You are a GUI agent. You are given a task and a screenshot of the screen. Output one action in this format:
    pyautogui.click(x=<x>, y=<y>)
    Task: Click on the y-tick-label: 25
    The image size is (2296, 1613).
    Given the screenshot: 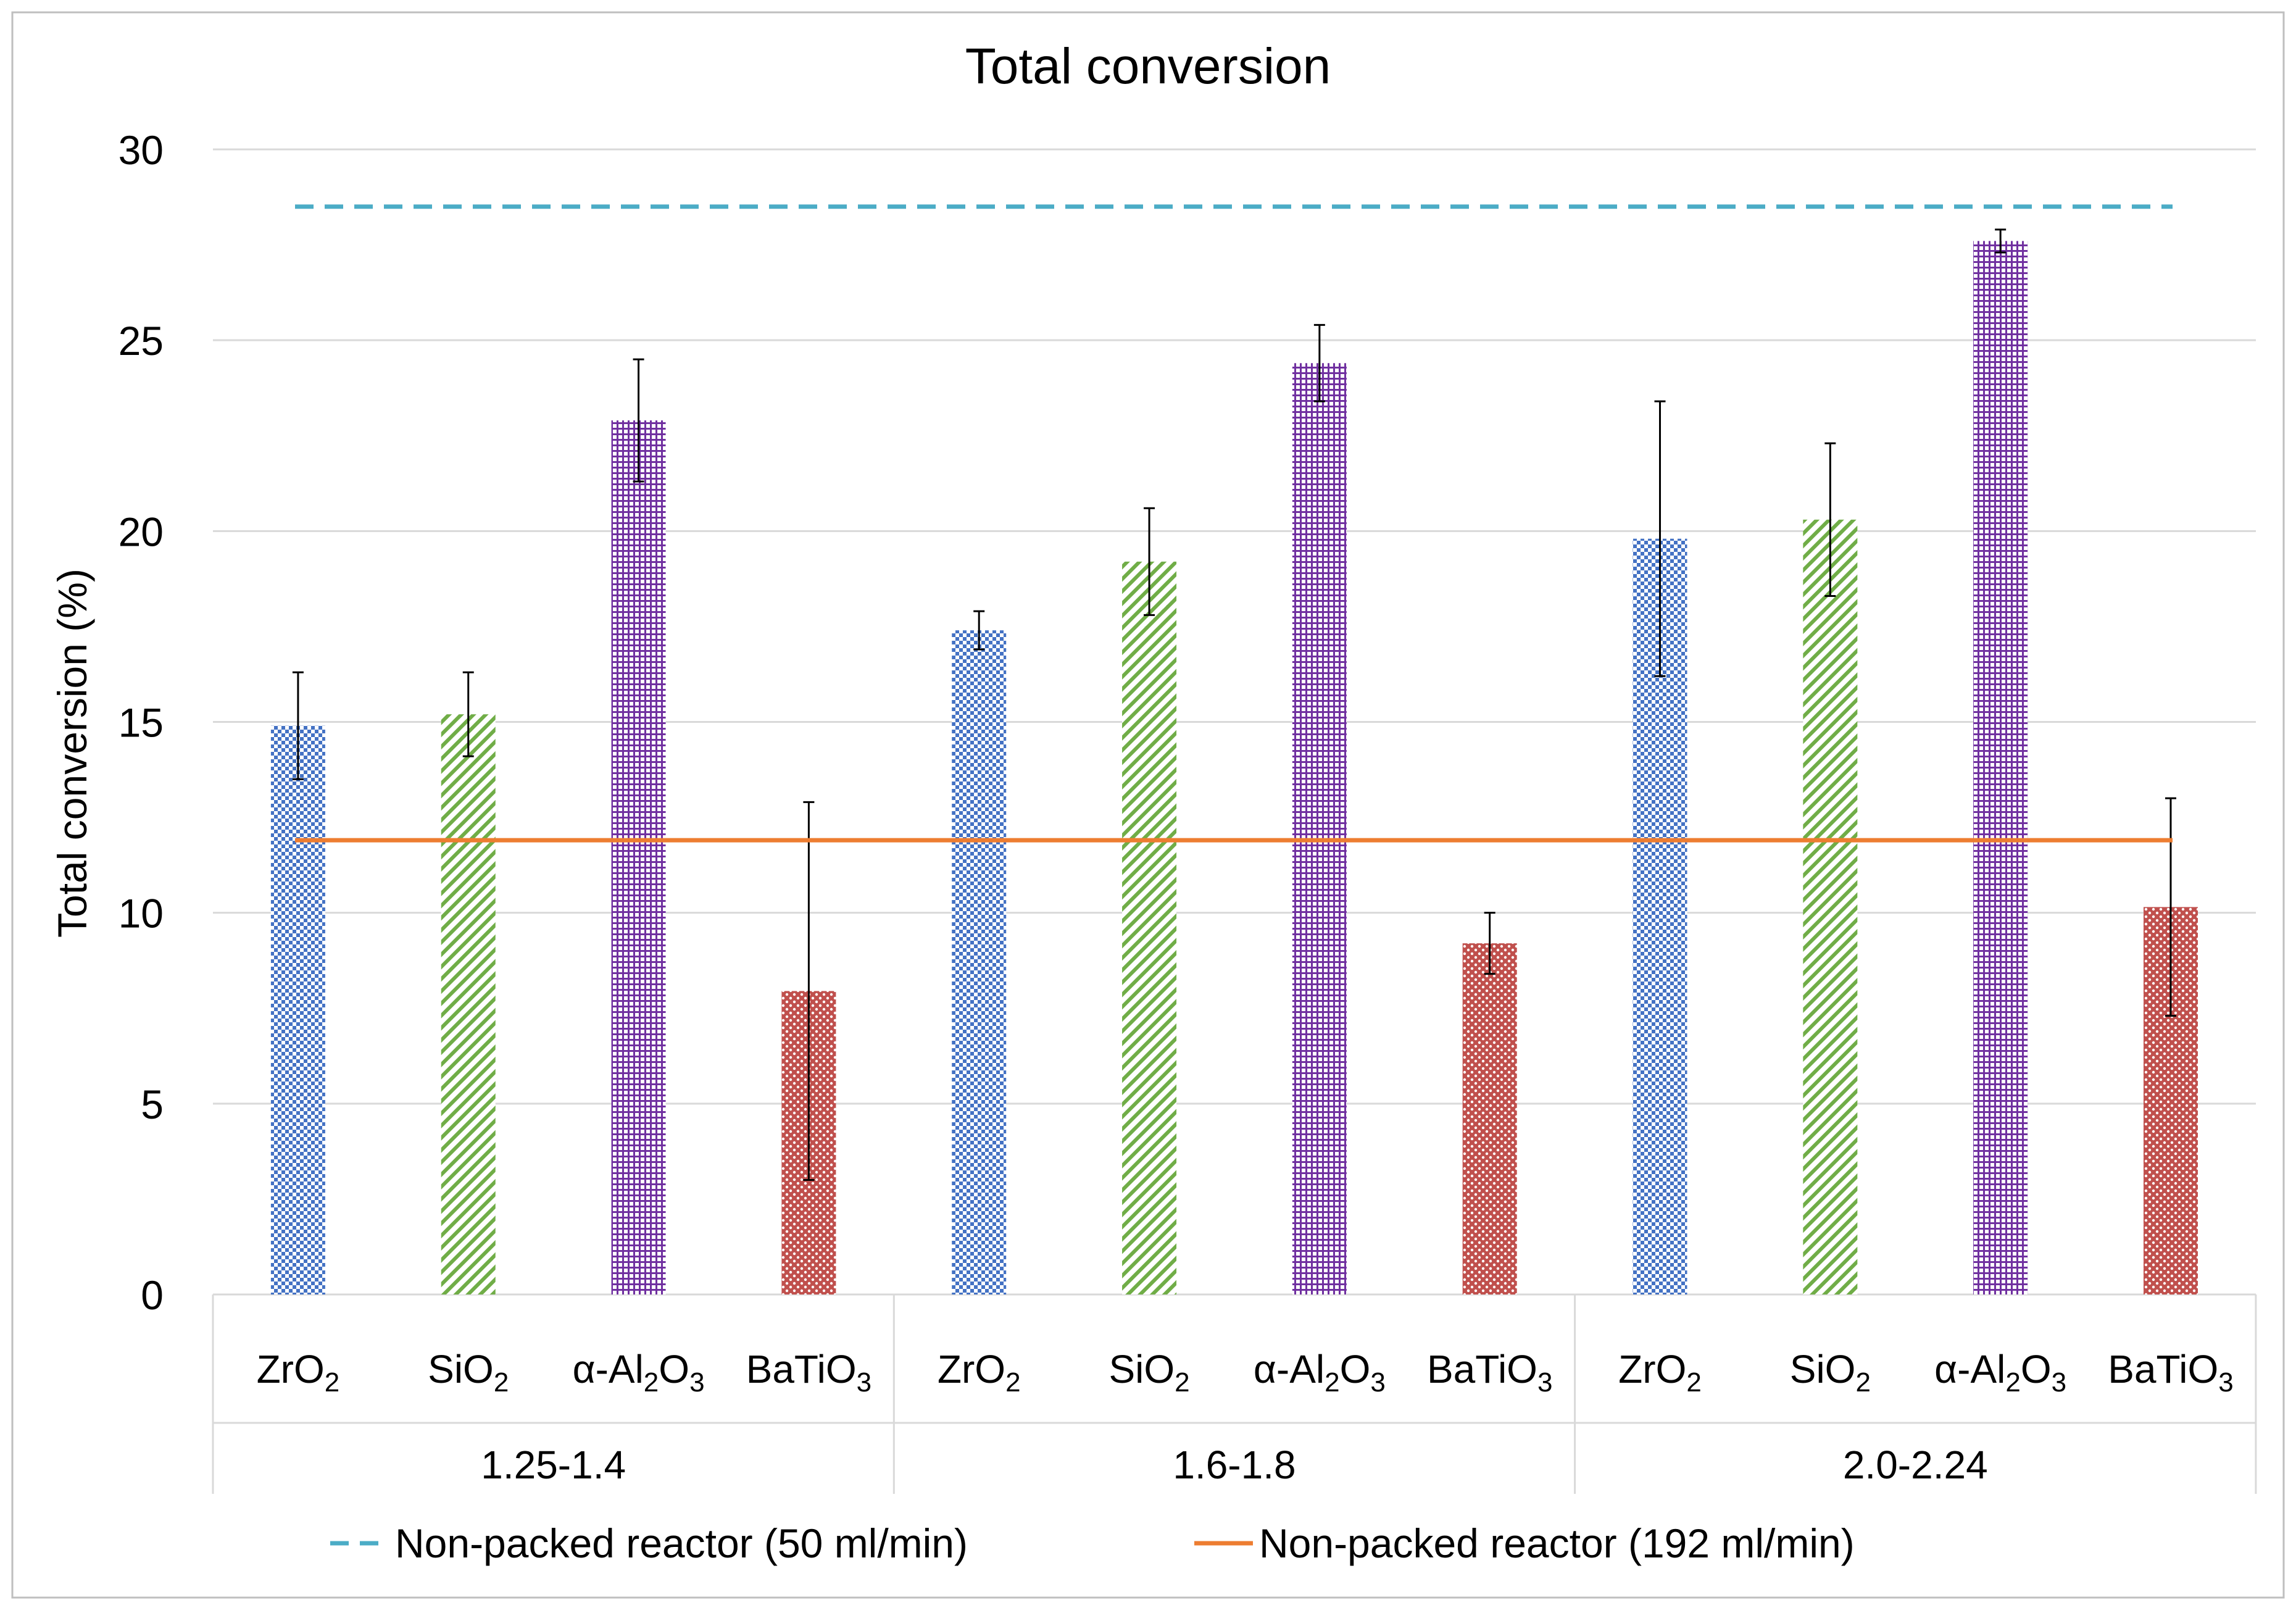 What is the action you would take?
    pyautogui.click(x=141, y=341)
    